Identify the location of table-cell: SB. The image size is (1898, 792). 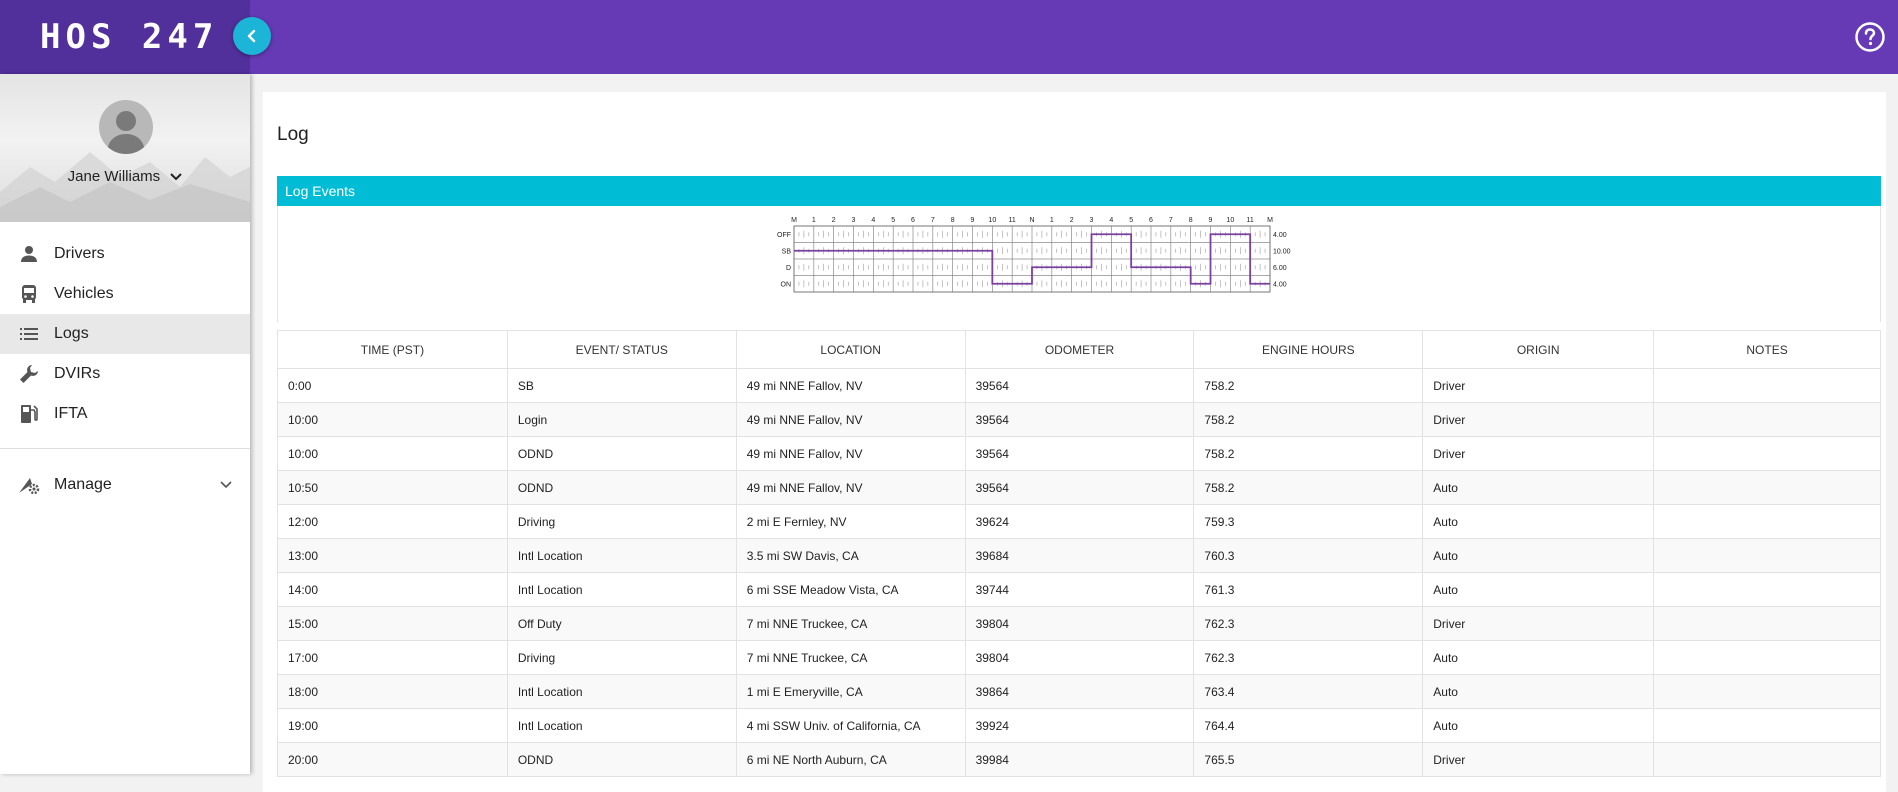
(621, 385).